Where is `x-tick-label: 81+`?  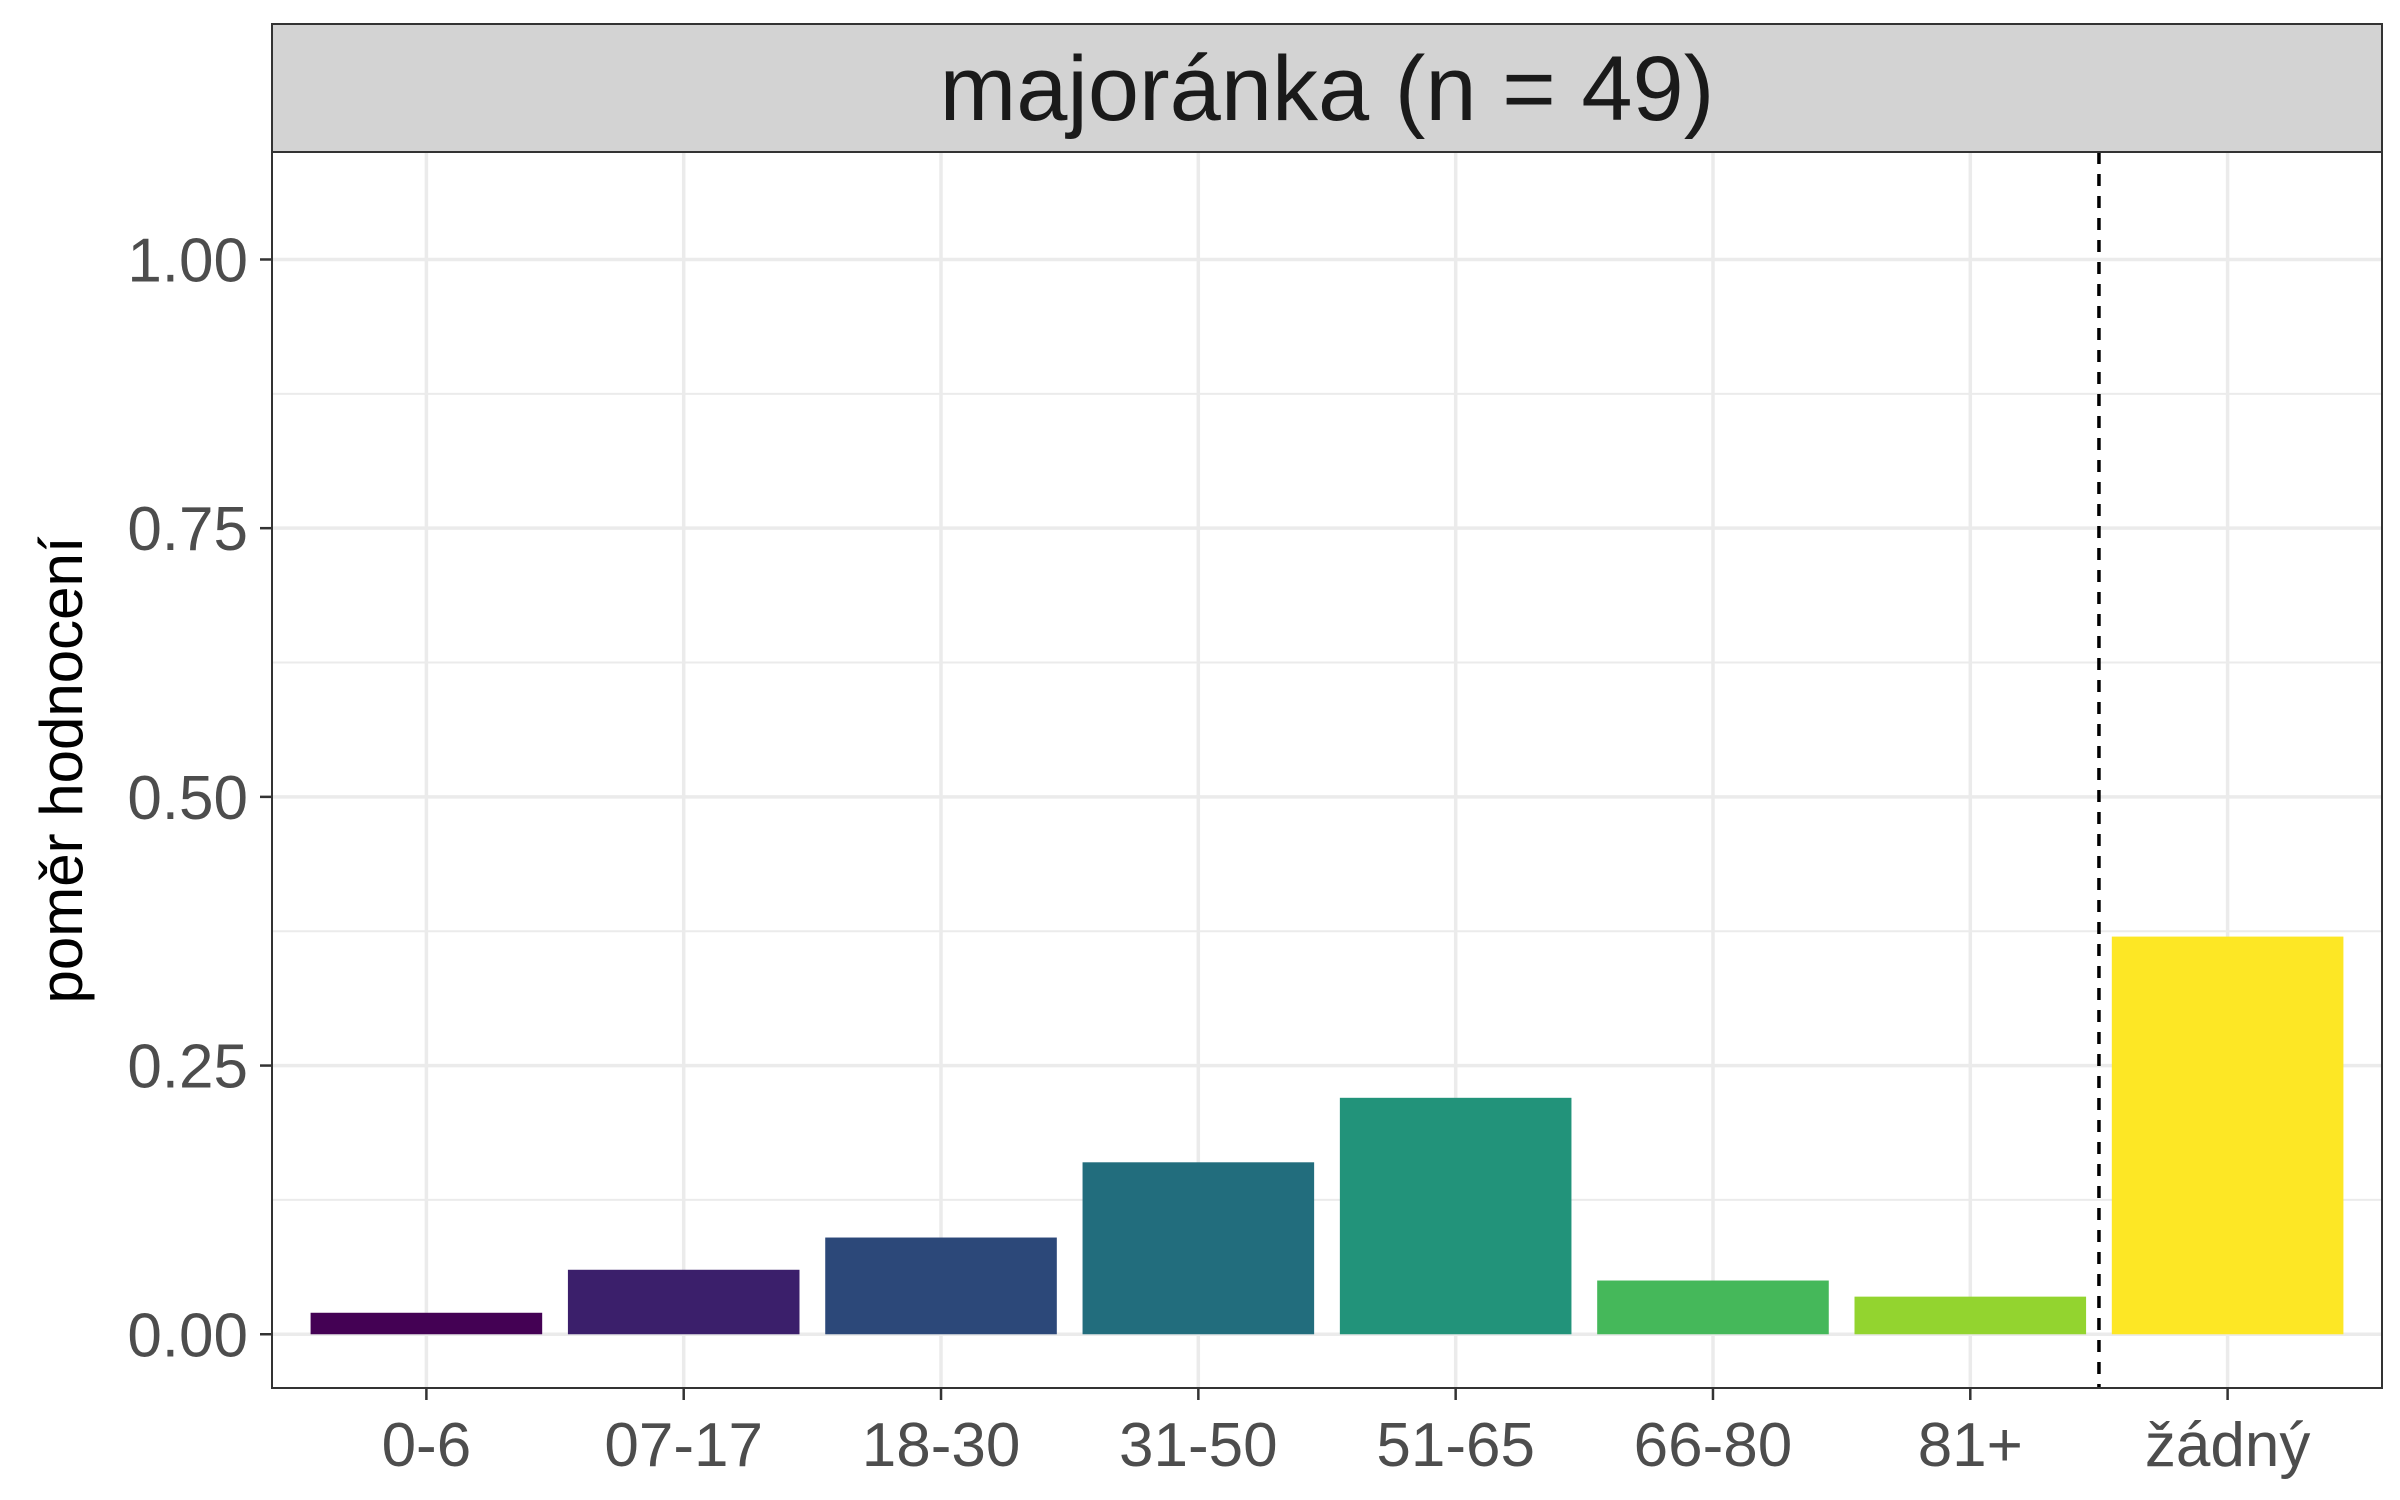 x-tick-label: 81+ is located at coordinates (1970, 1445).